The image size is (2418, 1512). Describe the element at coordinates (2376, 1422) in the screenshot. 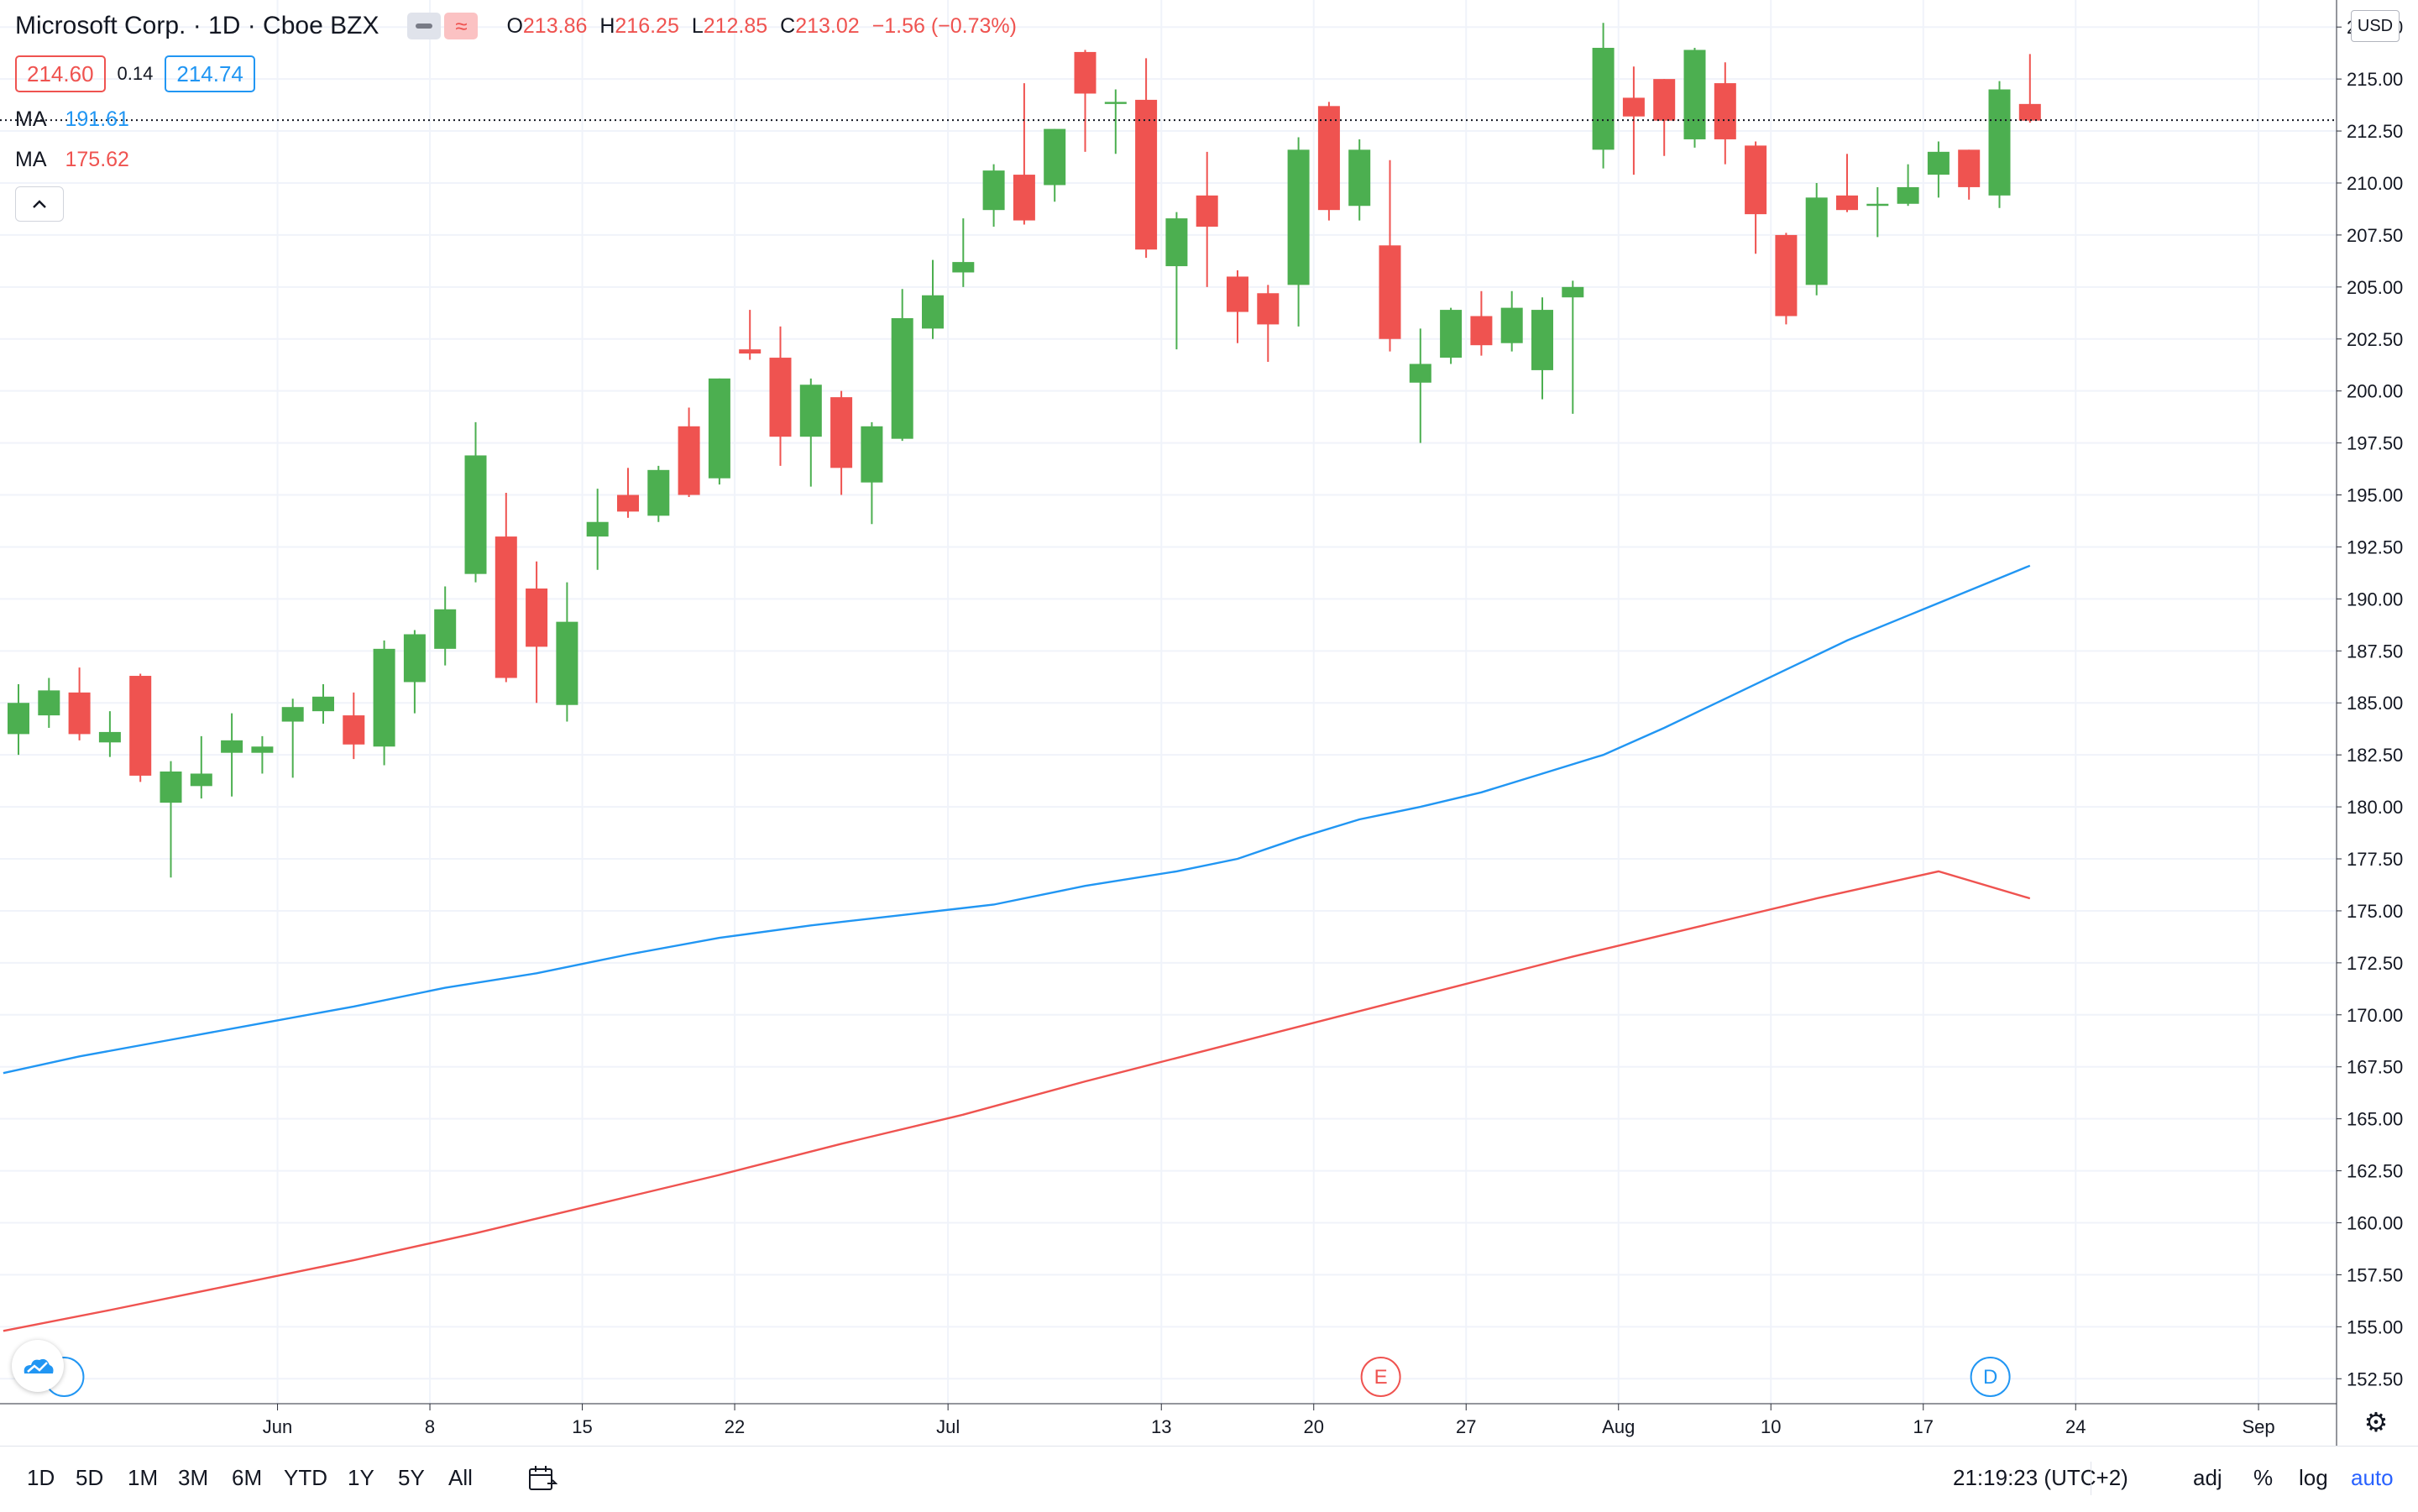

I see `settings-gear-icon: ⚙` at that location.